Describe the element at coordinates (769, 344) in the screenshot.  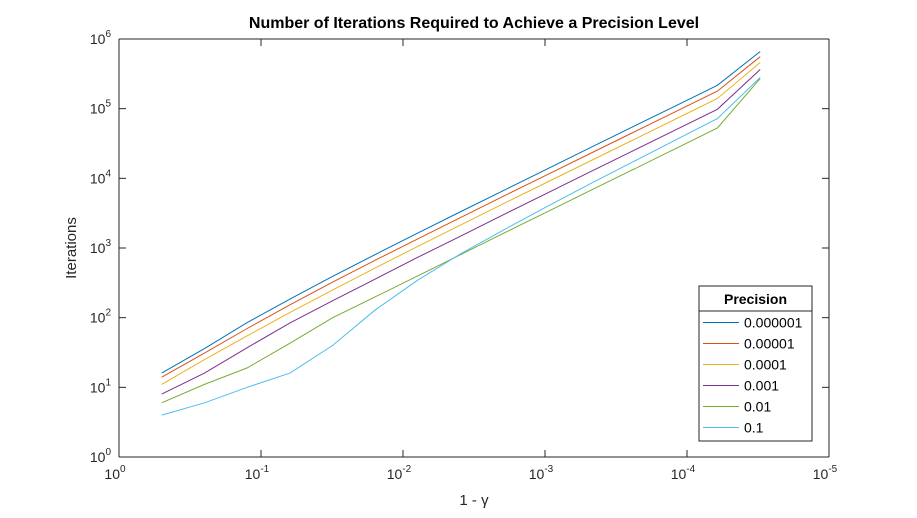
I see `legend-label-1: 0.00001` at that location.